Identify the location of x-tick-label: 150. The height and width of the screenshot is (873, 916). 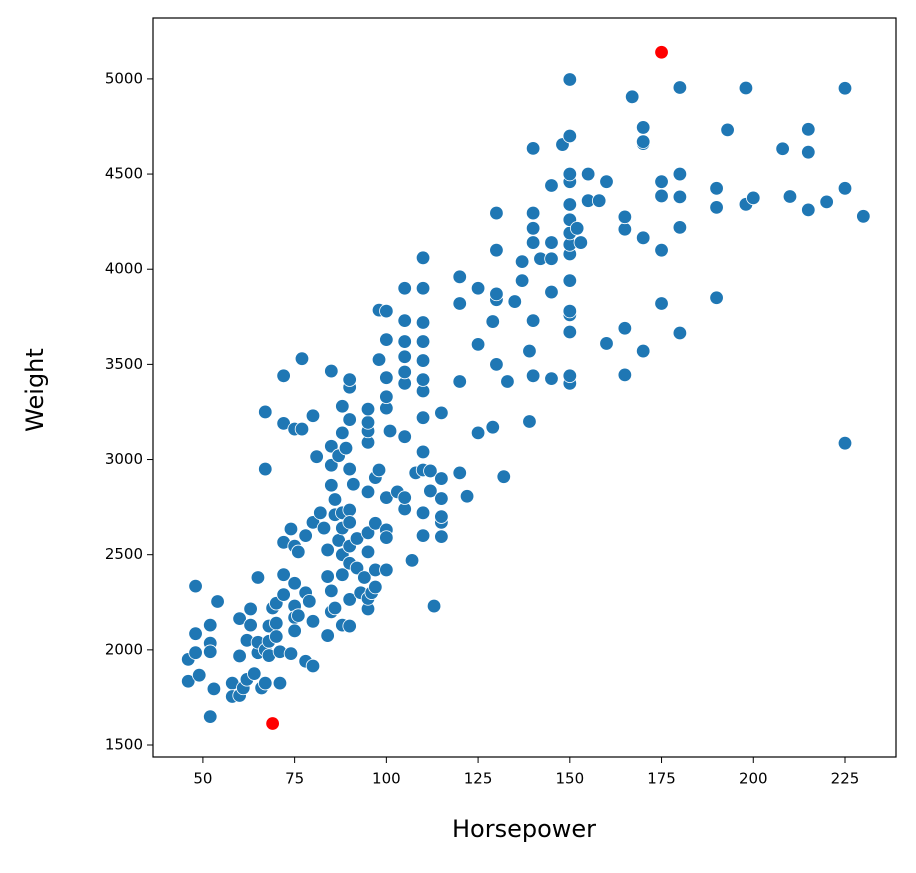
(569, 779).